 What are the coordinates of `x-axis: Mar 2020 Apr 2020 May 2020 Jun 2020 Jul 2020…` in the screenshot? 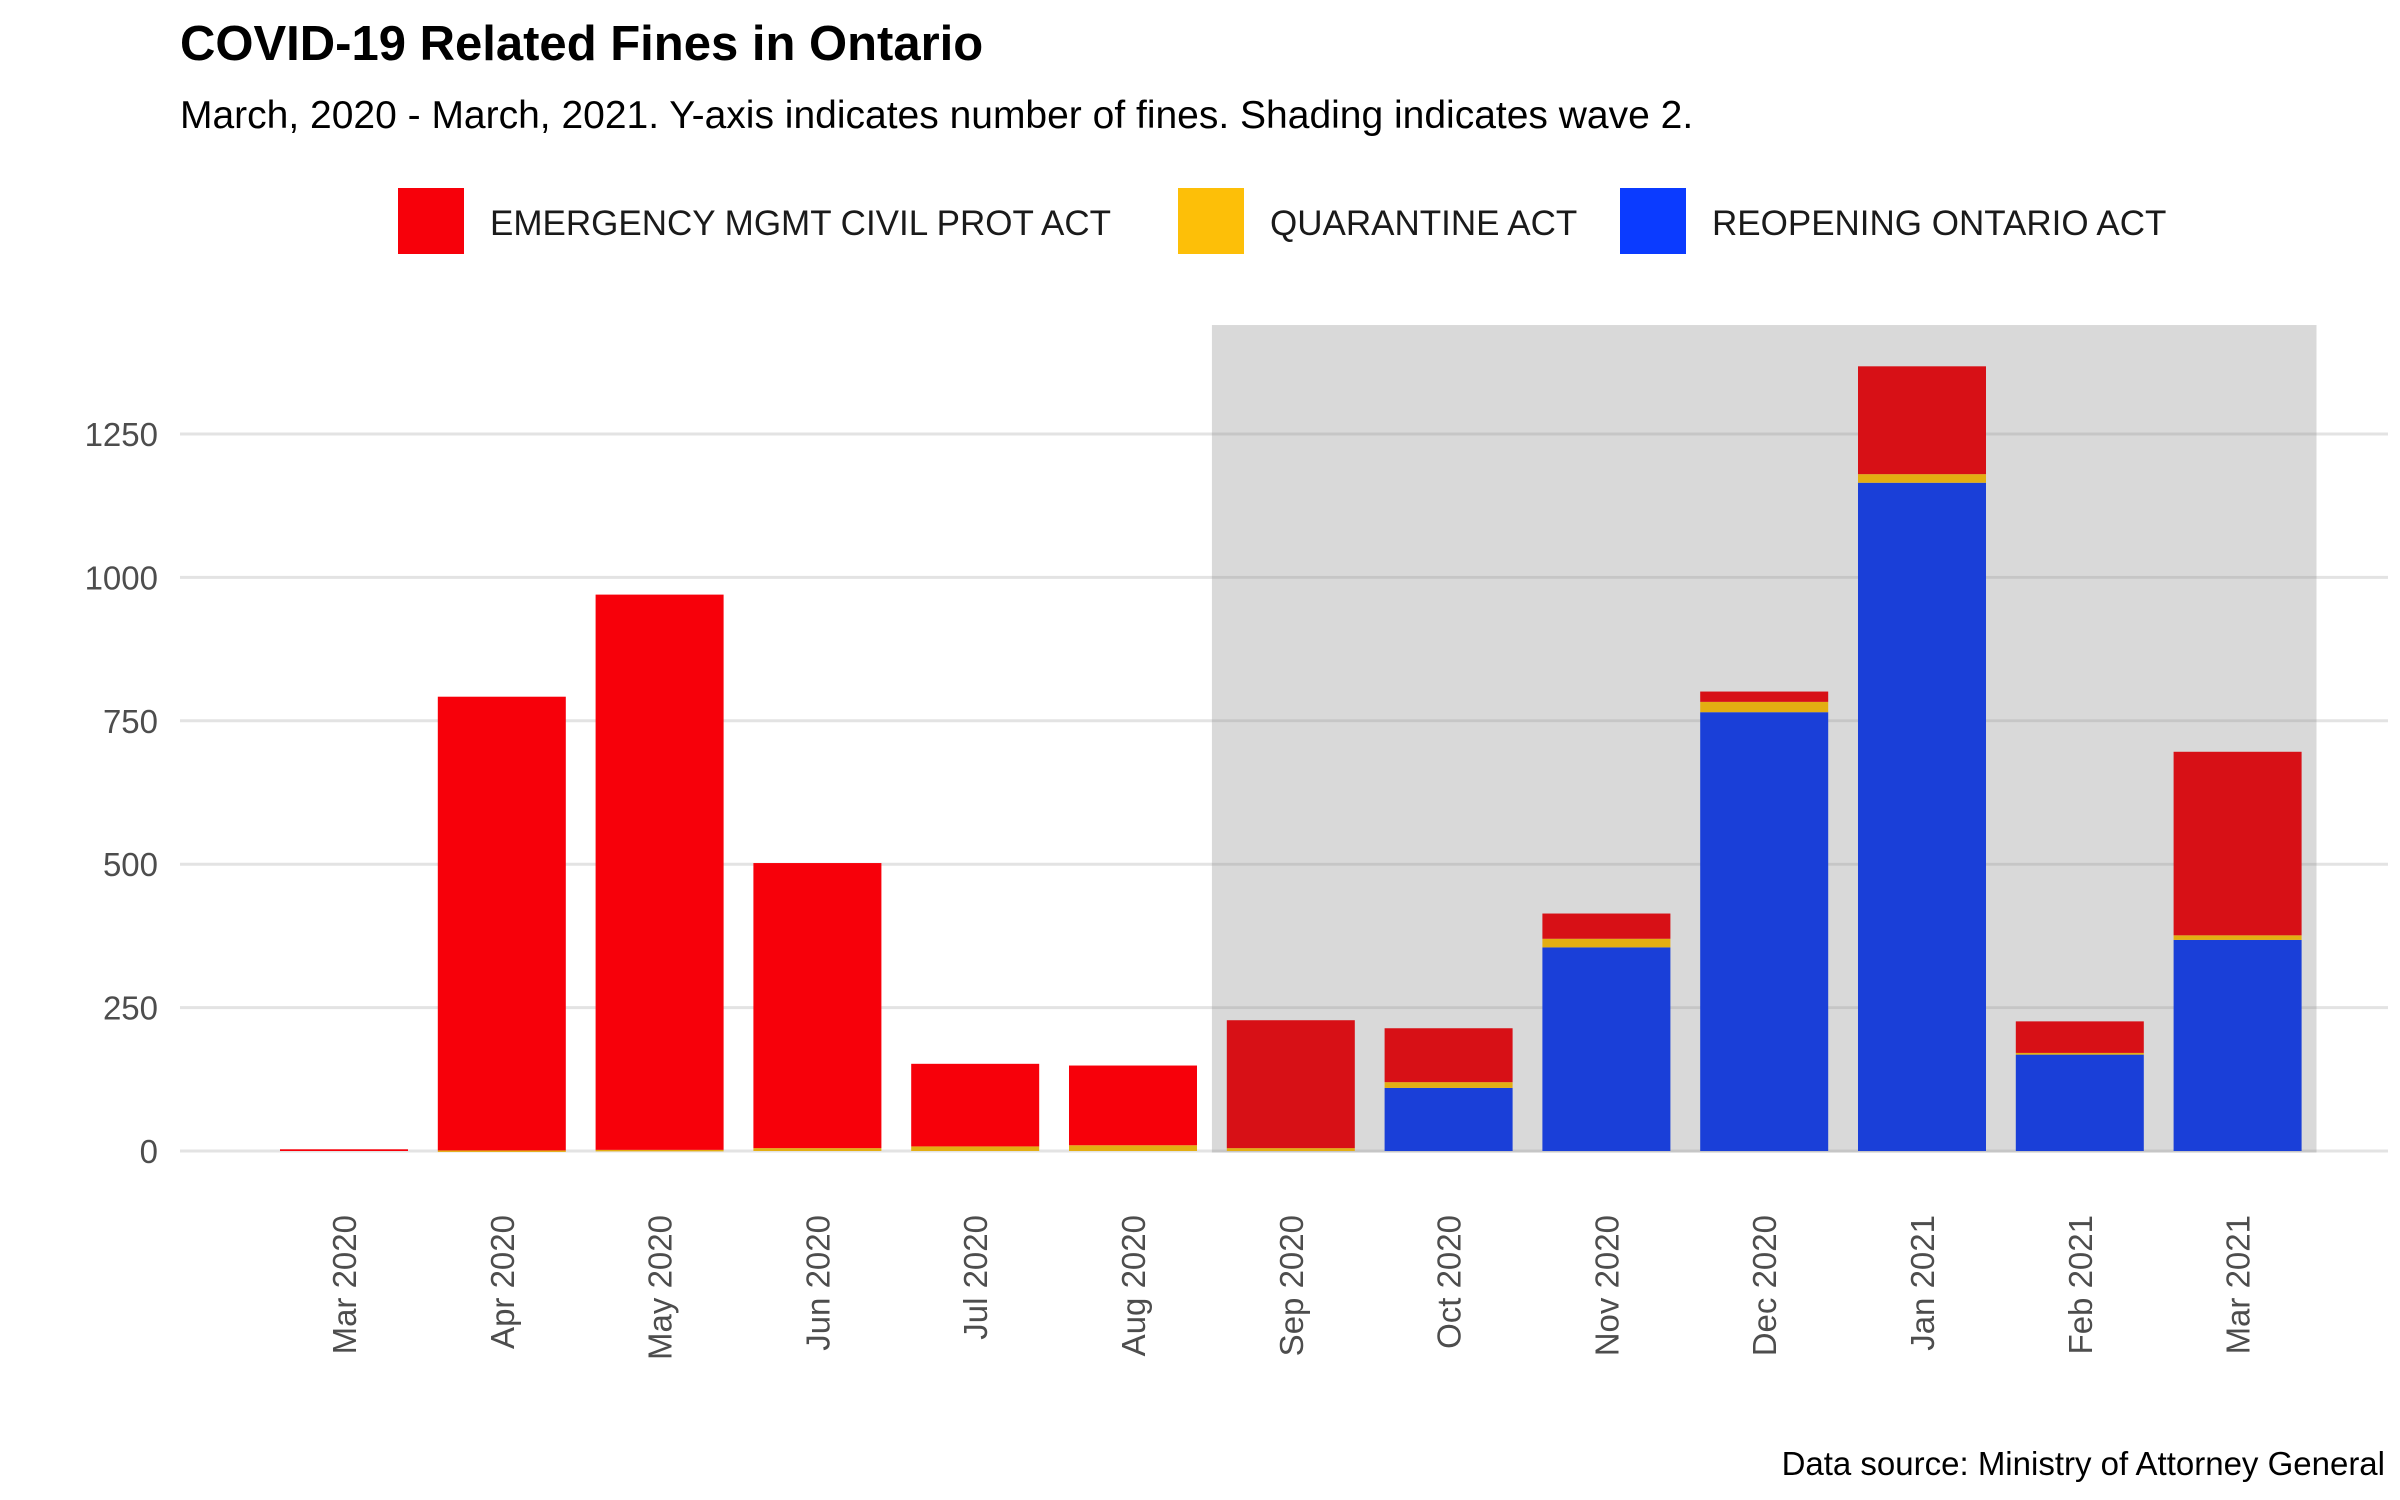 It's located at (1291, 1287).